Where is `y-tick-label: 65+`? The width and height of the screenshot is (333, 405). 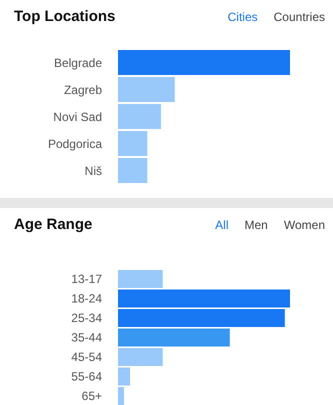
y-tick-label: 65+ is located at coordinates (92, 396).